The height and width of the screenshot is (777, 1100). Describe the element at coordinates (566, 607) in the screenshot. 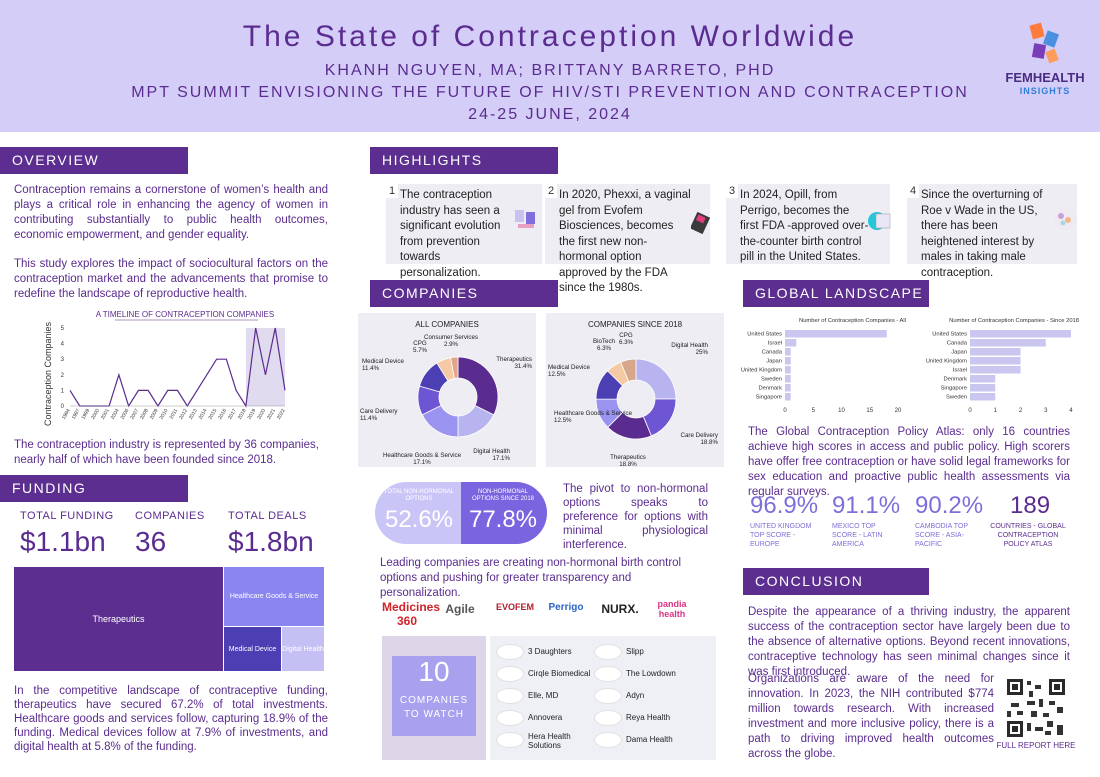

I see `brand-perrigo: Perrigo` at that location.